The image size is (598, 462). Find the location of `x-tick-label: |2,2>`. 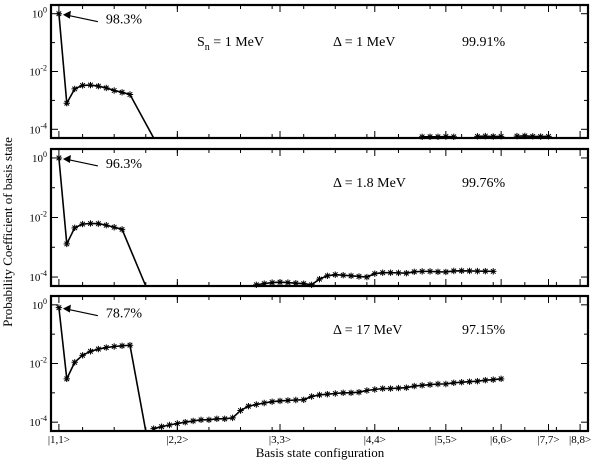

x-tick-label: |2,2> is located at coordinates (177, 440).